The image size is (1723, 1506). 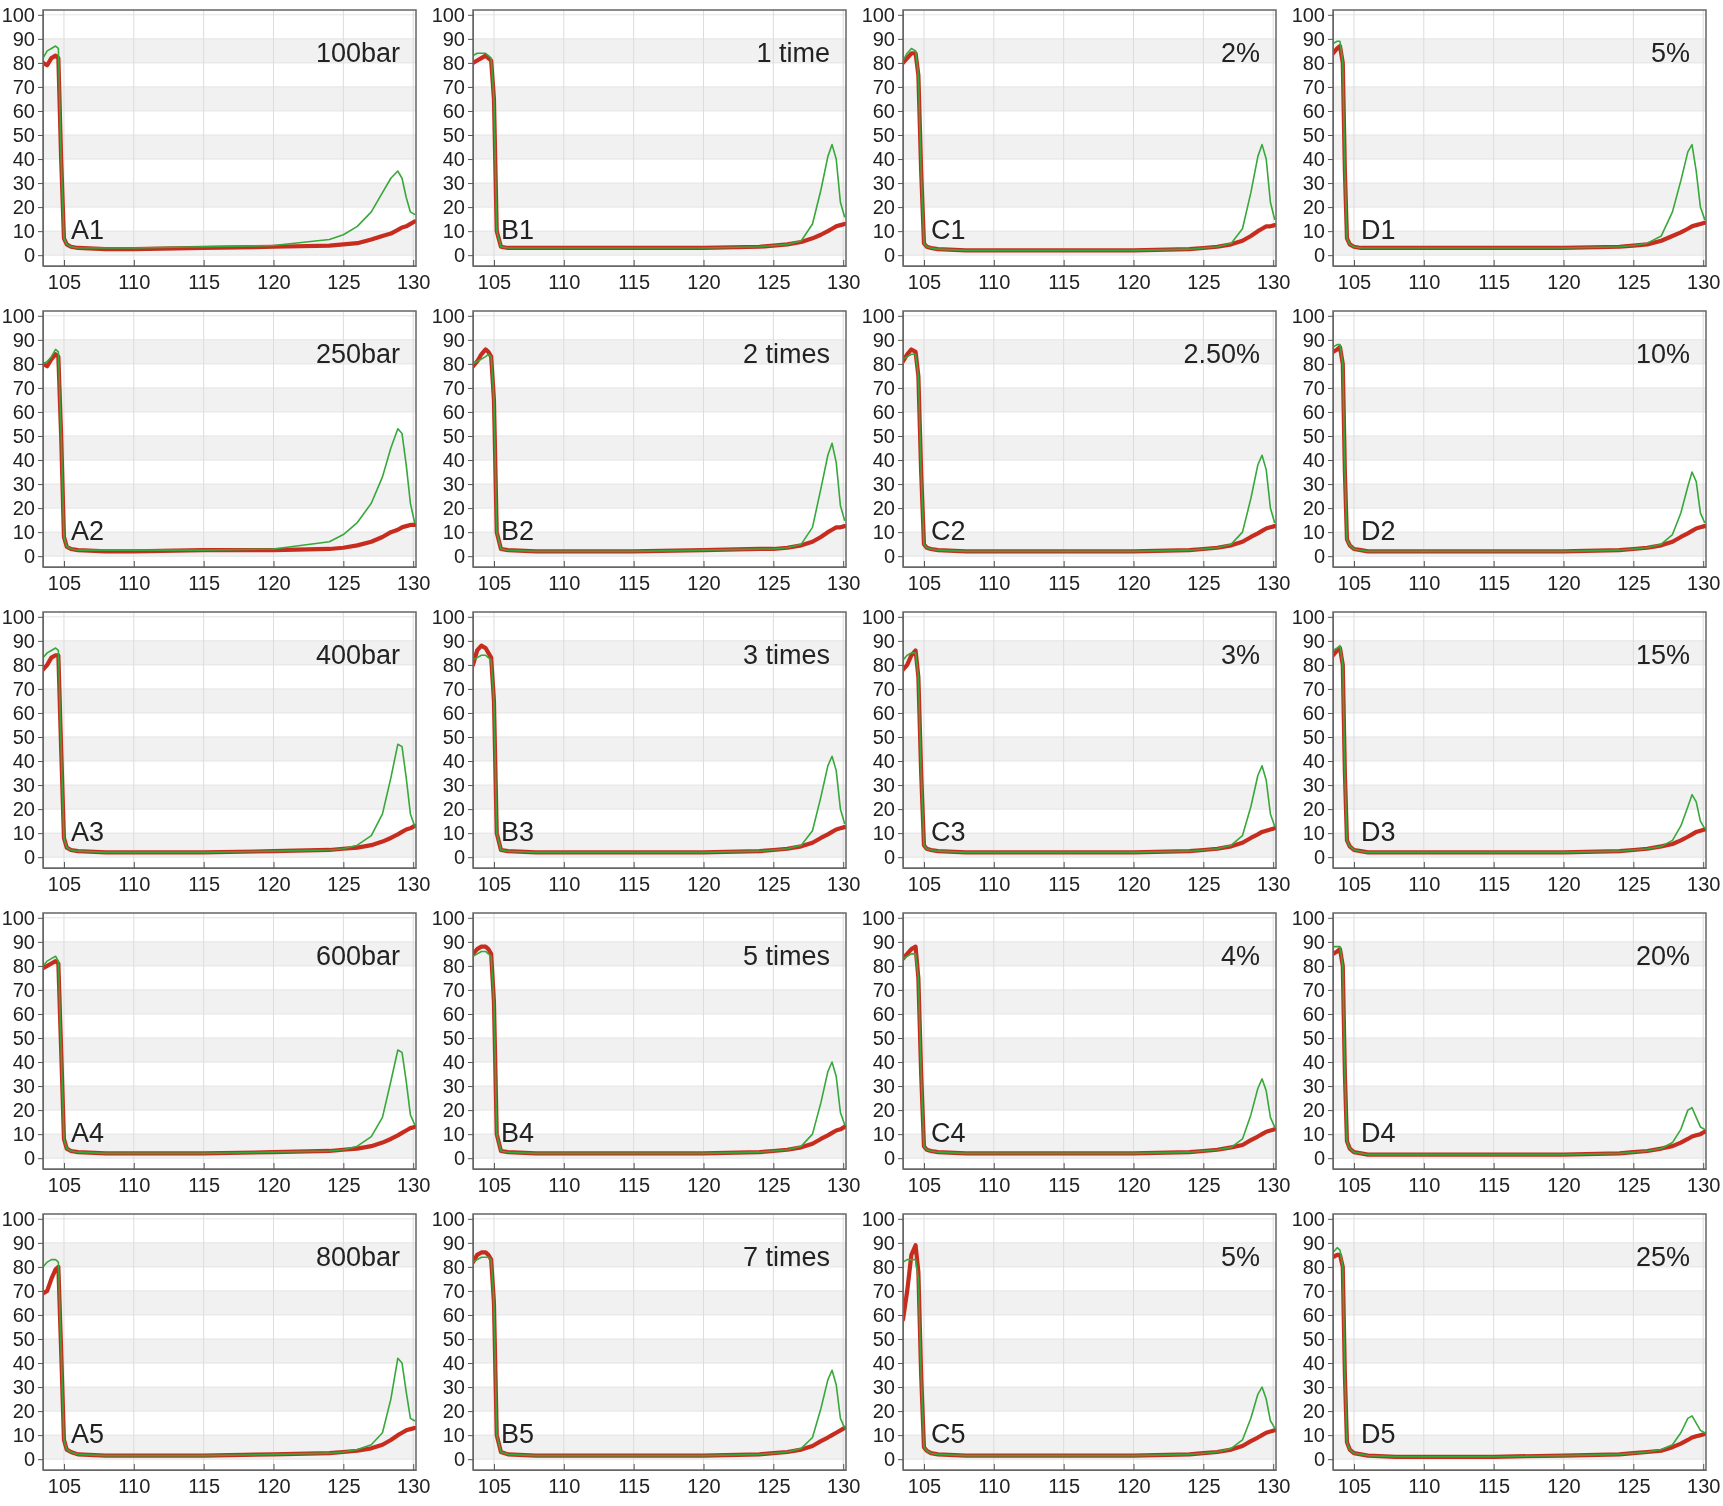 What do you see at coordinates (357, 956) in the screenshot?
I see `annotation: 600bar` at bounding box center [357, 956].